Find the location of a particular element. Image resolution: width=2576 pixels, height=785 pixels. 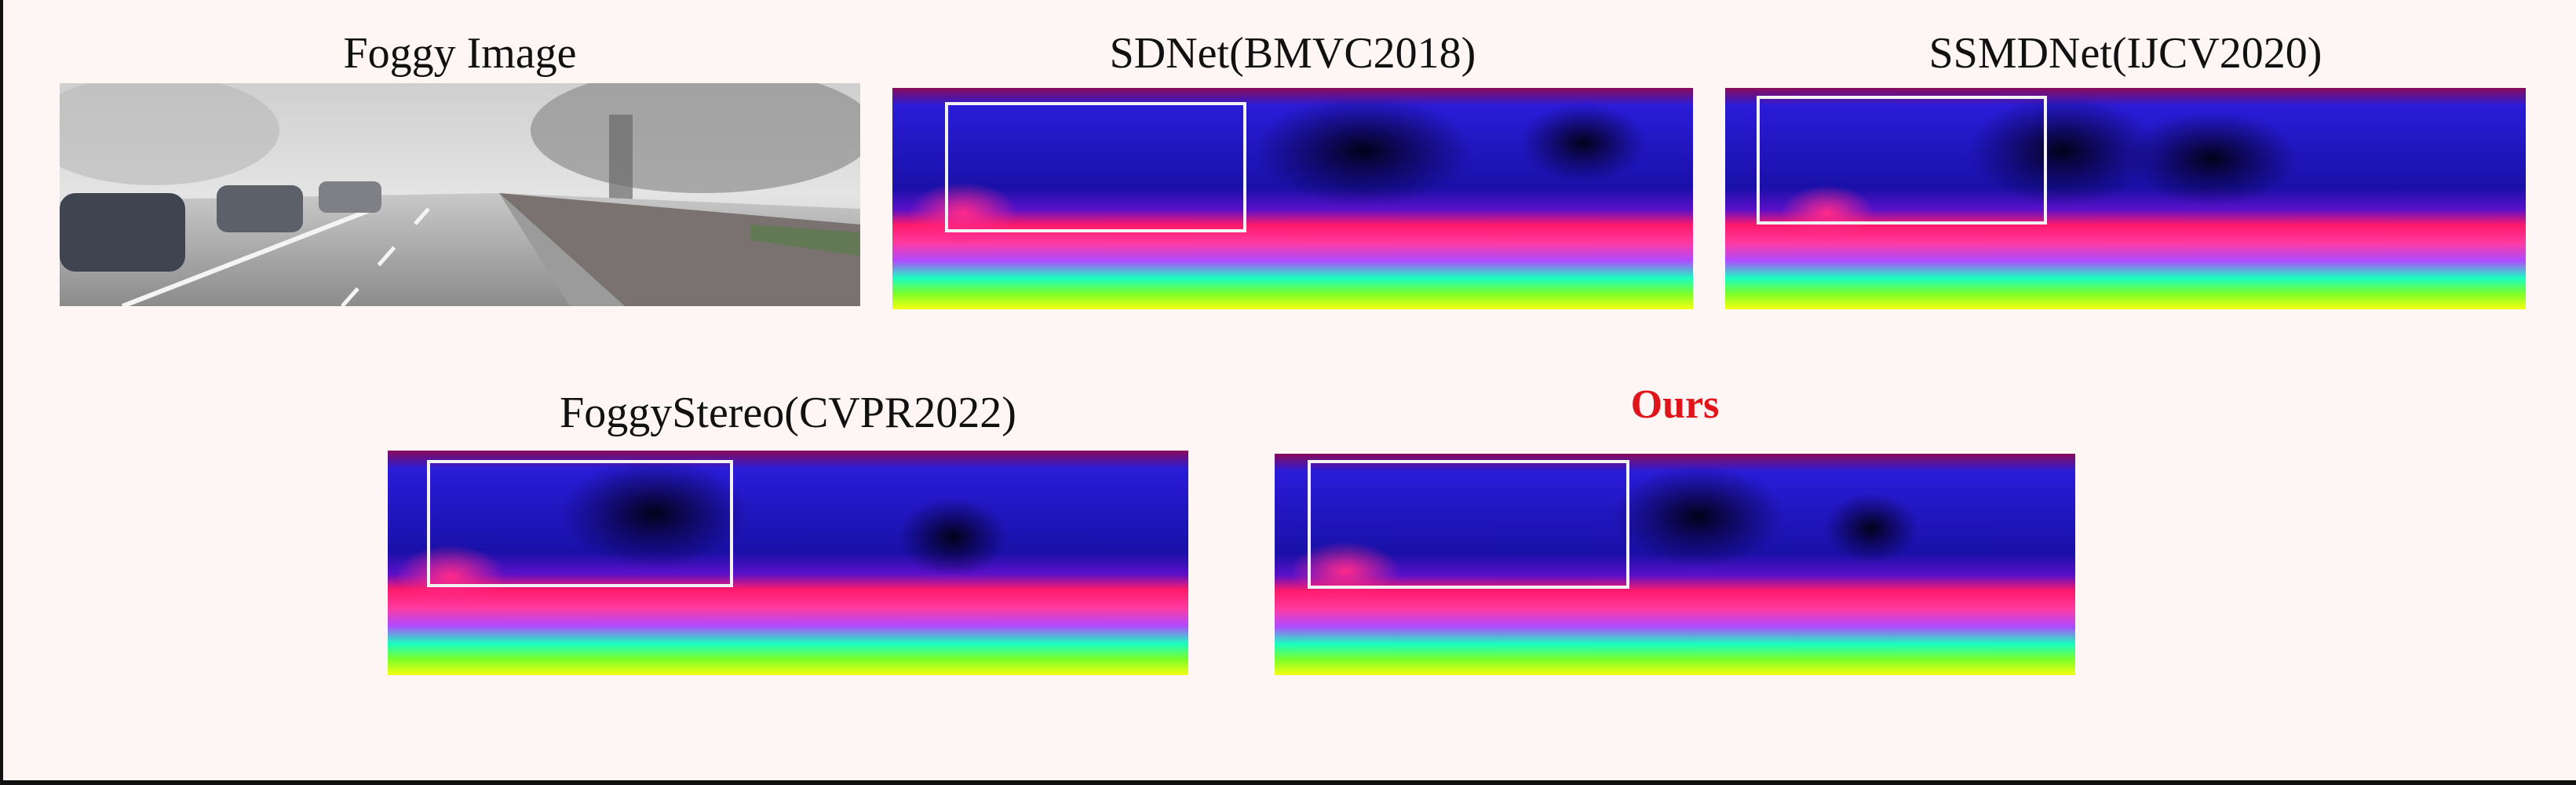

foggy-photo is located at coordinates (460, 194).